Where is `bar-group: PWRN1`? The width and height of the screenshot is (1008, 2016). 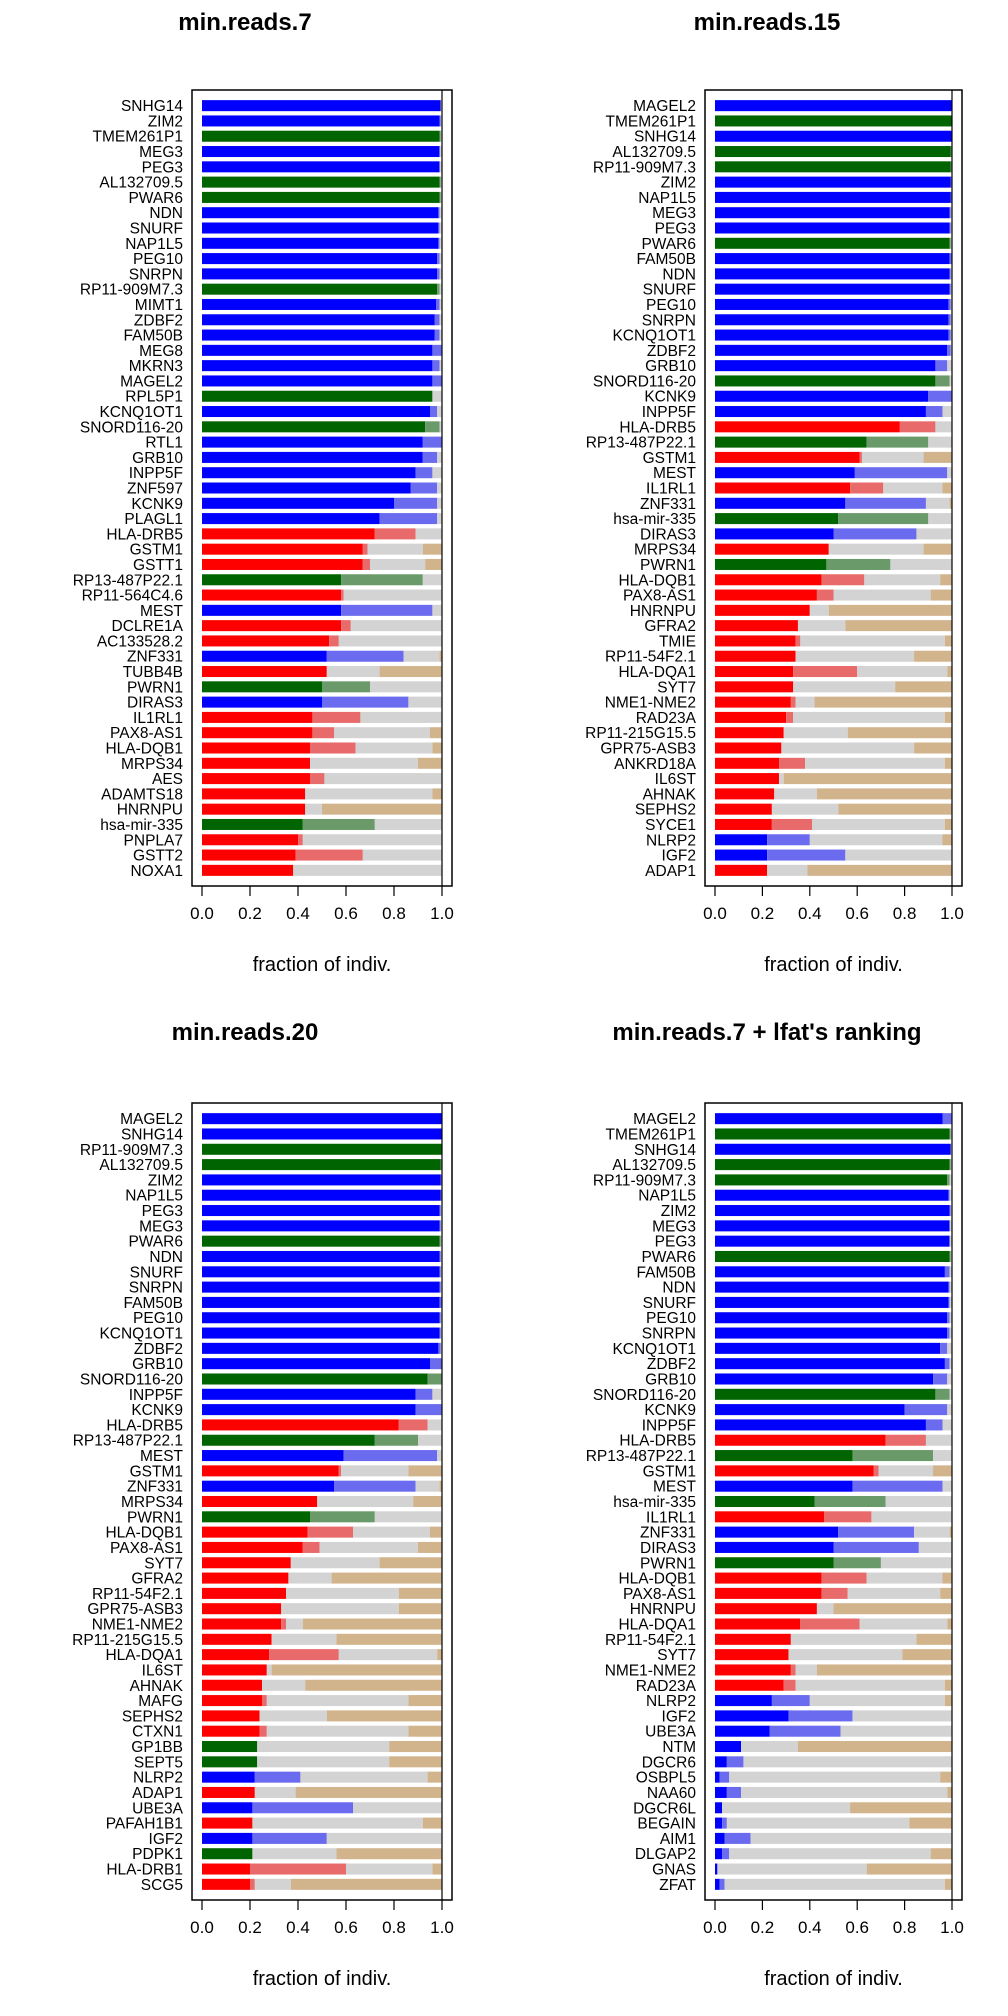 bar-group: PWRN1 is located at coordinates (284, 1517).